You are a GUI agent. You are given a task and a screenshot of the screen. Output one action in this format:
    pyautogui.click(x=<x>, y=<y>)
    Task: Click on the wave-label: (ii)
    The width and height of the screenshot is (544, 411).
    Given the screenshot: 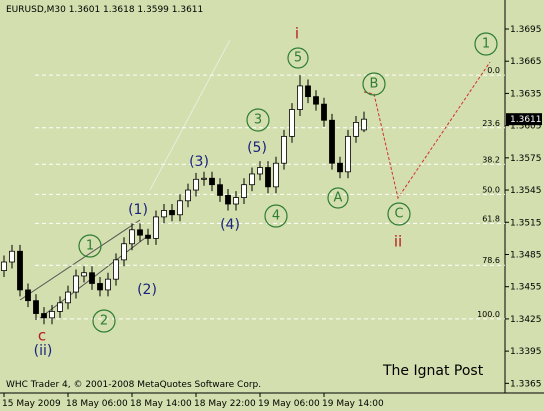 What is the action you would take?
    pyautogui.click(x=43, y=351)
    